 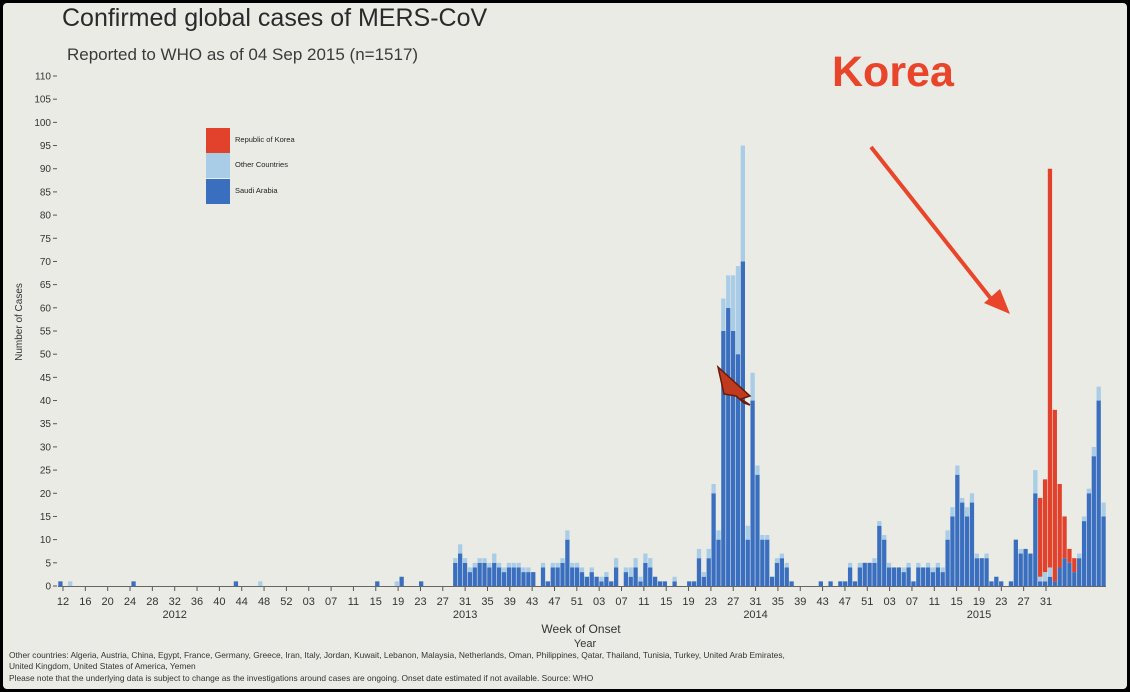 I want to click on y-tick-label: 35, so click(x=46, y=424).